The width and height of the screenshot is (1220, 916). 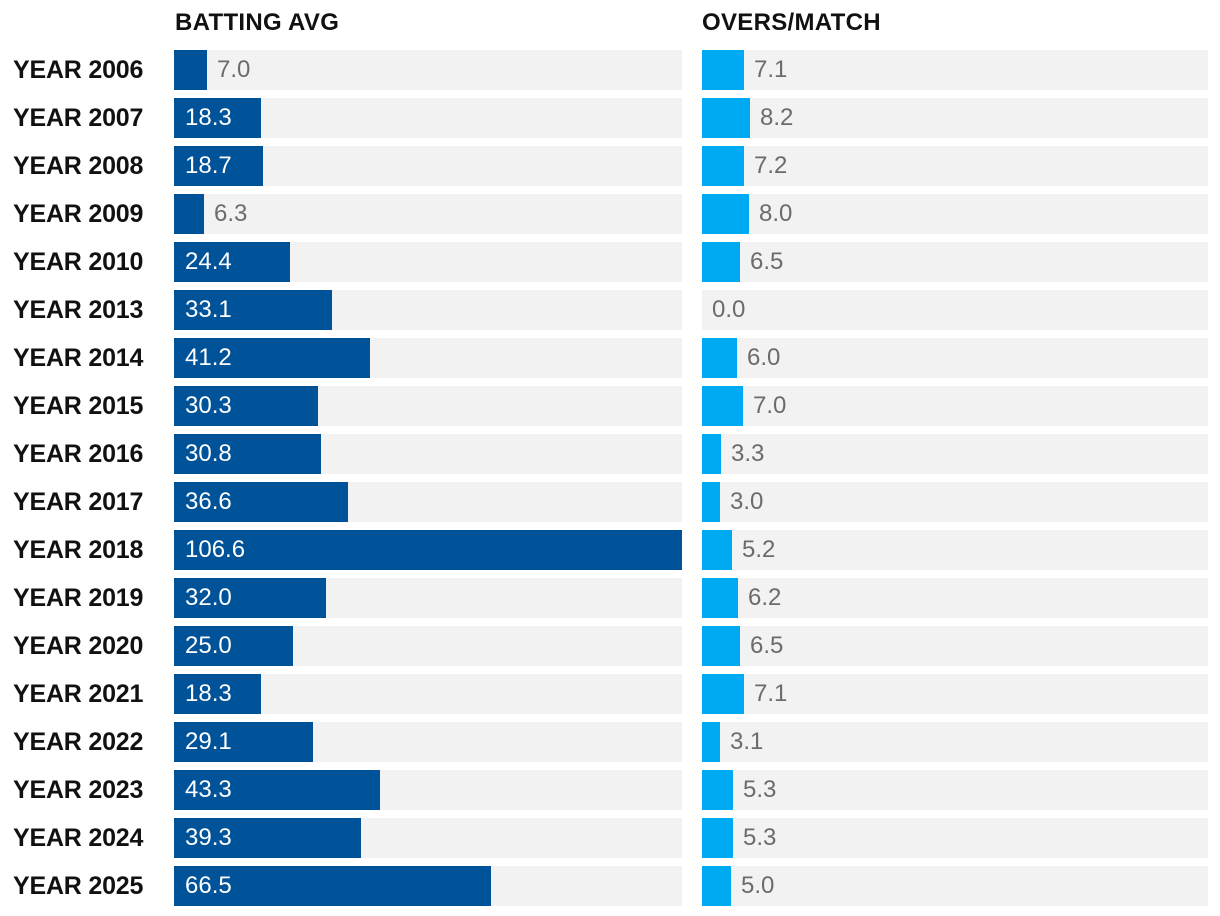 What do you see at coordinates (78, 166) in the screenshot?
I see `year-label: YEAR 2008` at bounding box center [78, 166].